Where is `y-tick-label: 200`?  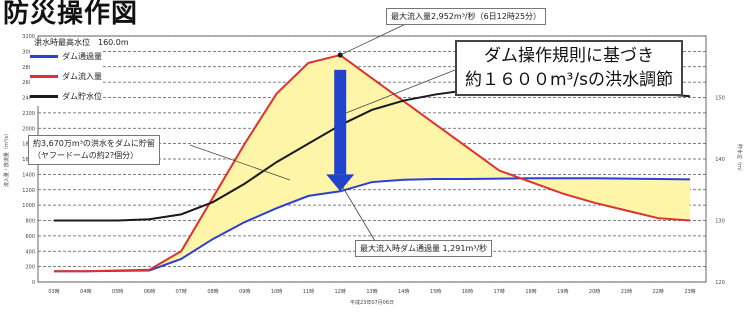
y-tick-label: 200 is located at coordinates (30, 268).